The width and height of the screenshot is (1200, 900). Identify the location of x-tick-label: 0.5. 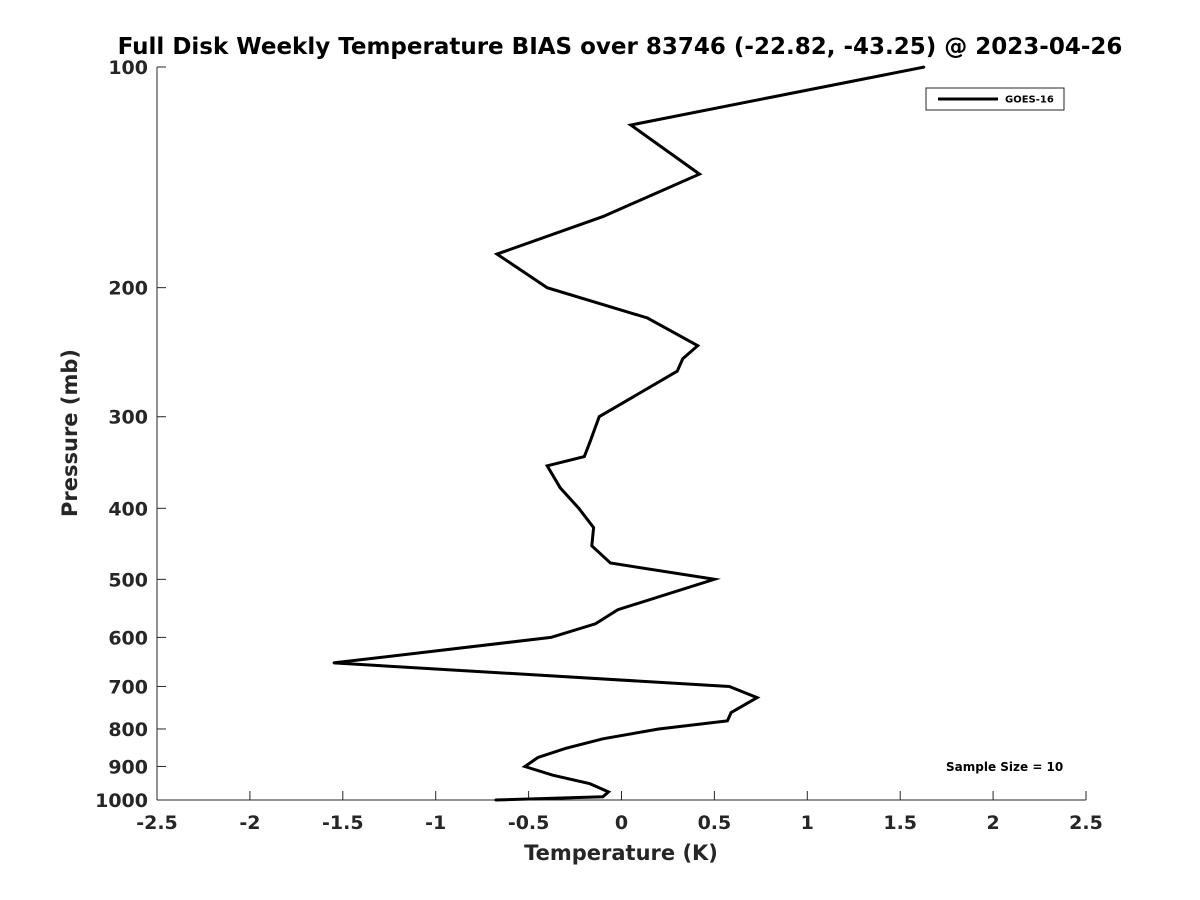
(715, 823).